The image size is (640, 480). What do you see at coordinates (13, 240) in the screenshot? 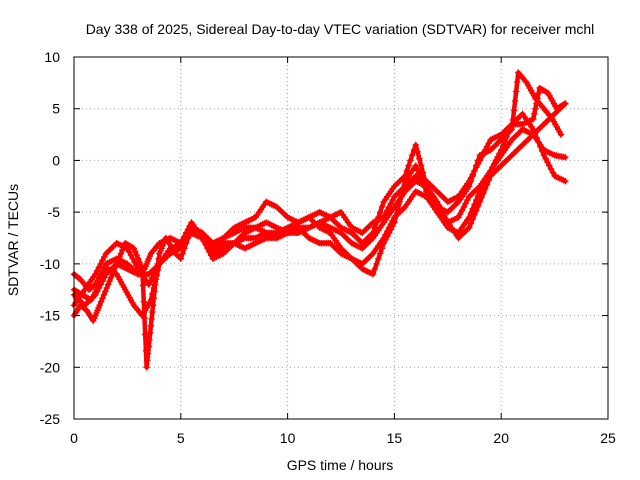
I see `y-axis-label: SDTVAR / TECUs` at bounding box center [13, 240].